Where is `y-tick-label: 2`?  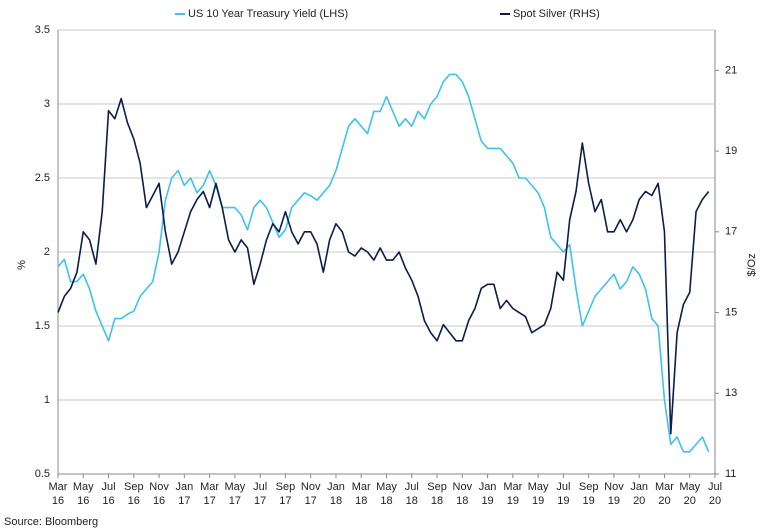 y-tick-label: 2 is located at coordinates (47, 252).